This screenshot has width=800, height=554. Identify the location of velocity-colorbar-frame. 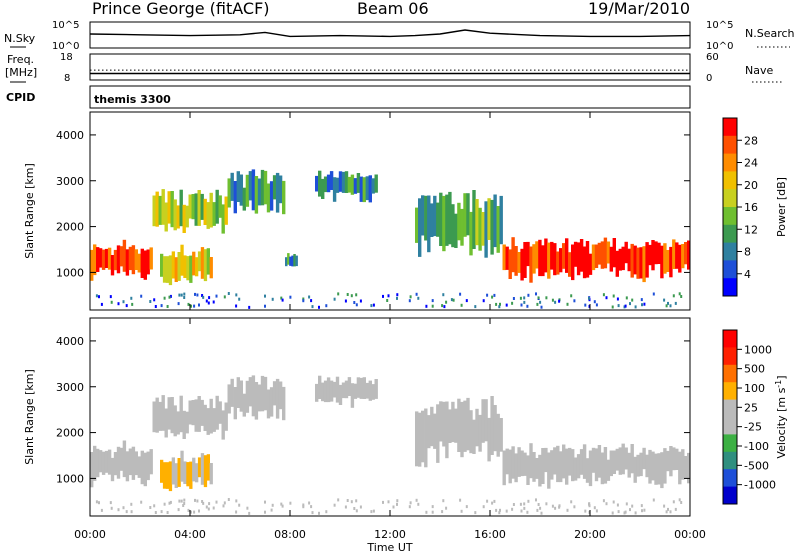
(730, 417).